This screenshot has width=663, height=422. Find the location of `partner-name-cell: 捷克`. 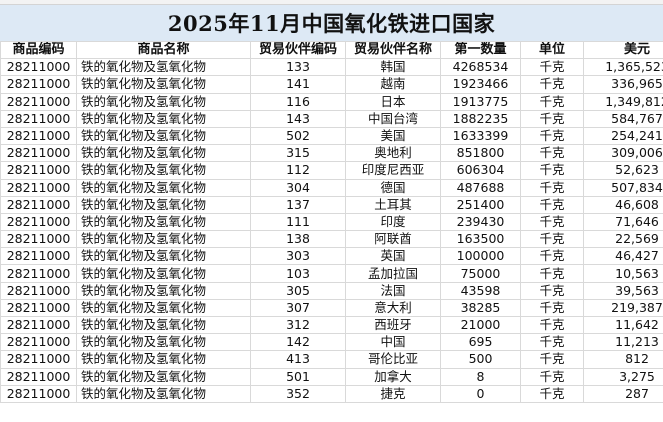

partner-name-cell: 捷克 is located at coordinates (393, 393).